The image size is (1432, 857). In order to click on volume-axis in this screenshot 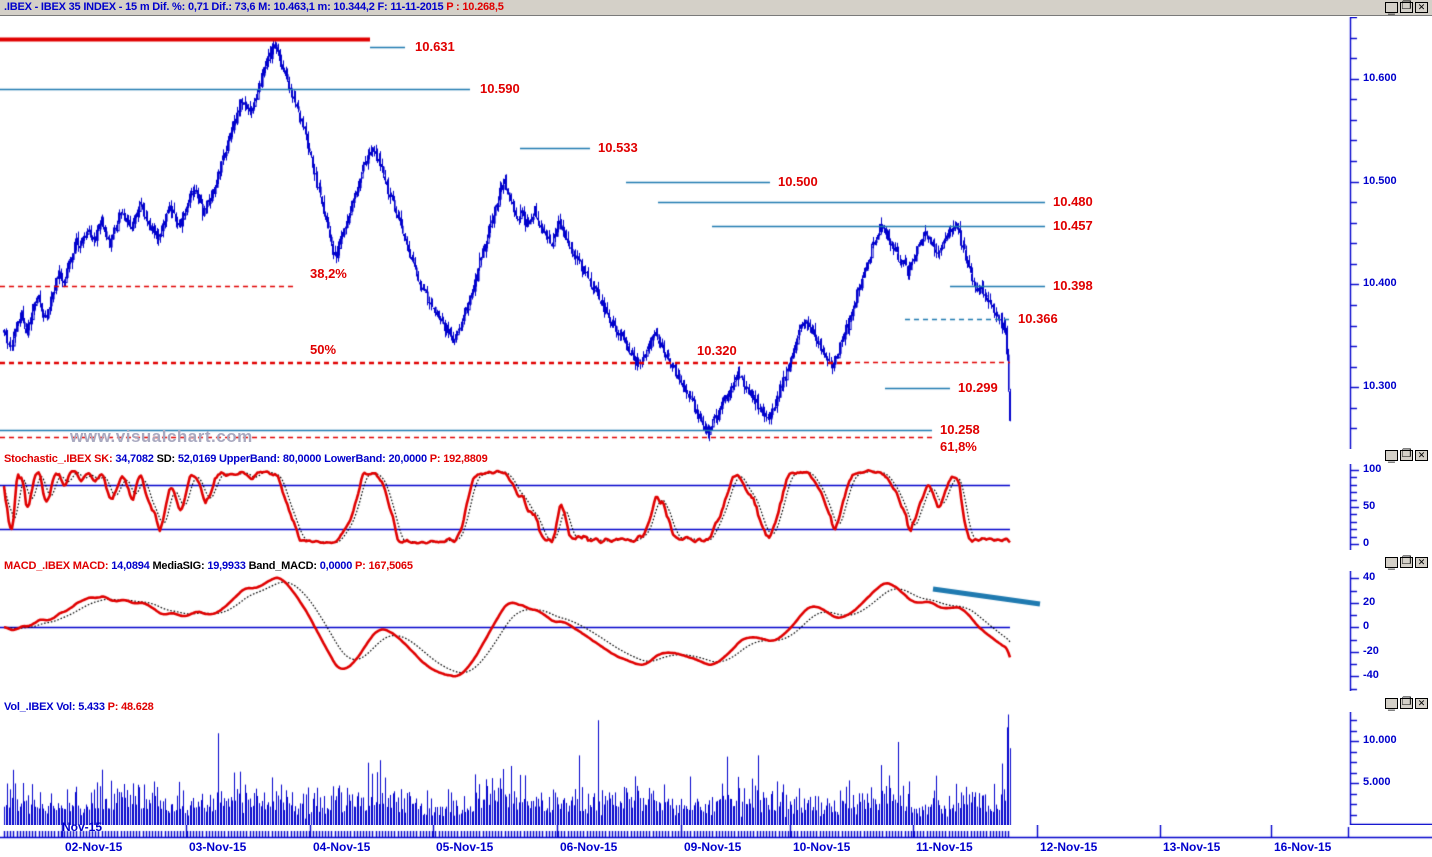, I will do `click(1390, 768)`.